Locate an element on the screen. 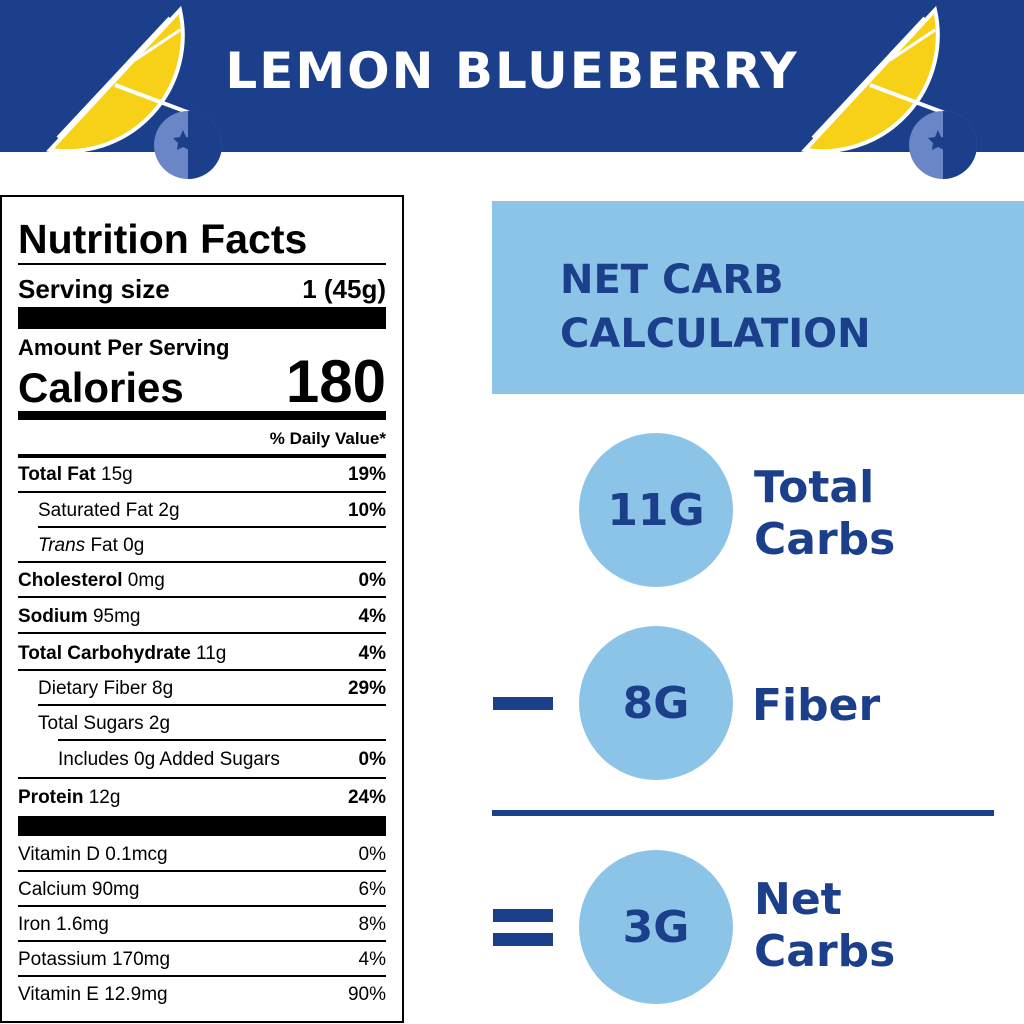 This screenshot has width=1024, height=1024. daily-value-header: % Daily Value* is located at coordinates (327, 438).